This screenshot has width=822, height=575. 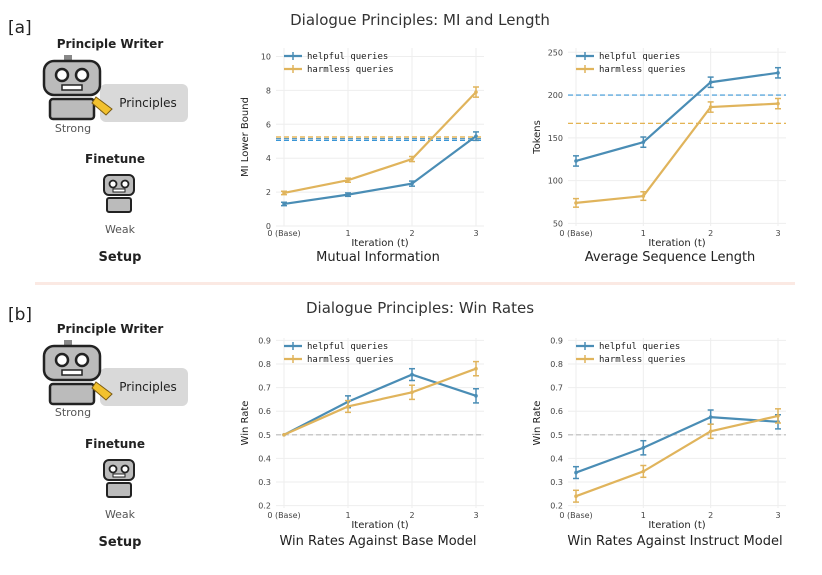 What do you see at coordinates (120, 514) in the screenshot?
I see `weak-label: Weak` at bounding box center [120, 514].